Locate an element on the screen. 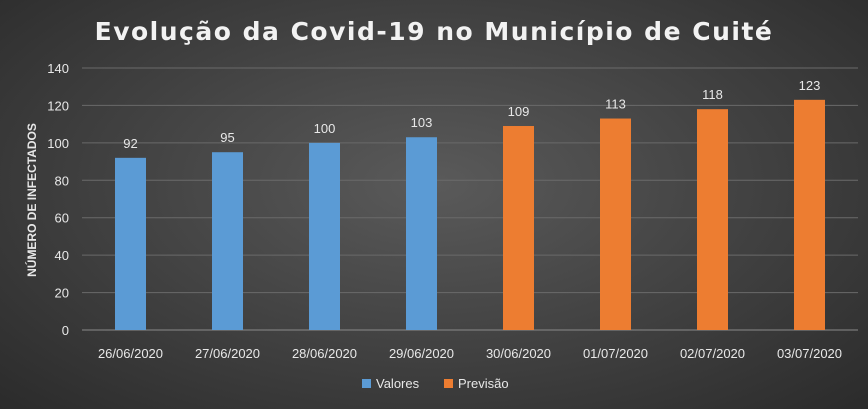  legend-label-previsao: Previsão is located at coordinates (483, 383).